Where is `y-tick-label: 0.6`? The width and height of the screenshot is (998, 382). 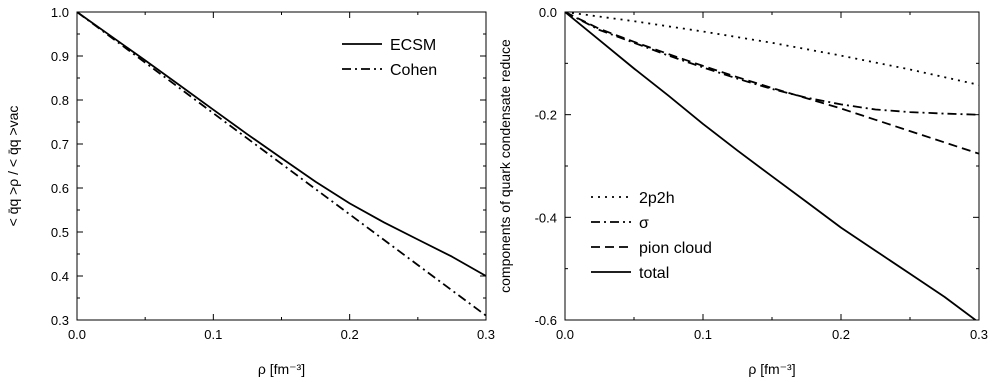
y-tick-label: 0.6 is located at coordinates (60, 188).